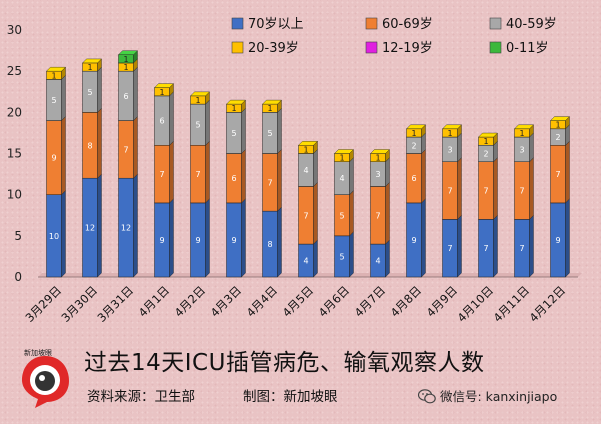 The width and height of the screenshot is (601, 424). I want to click on x-tick-label: 4月10日, so click(475, 304).